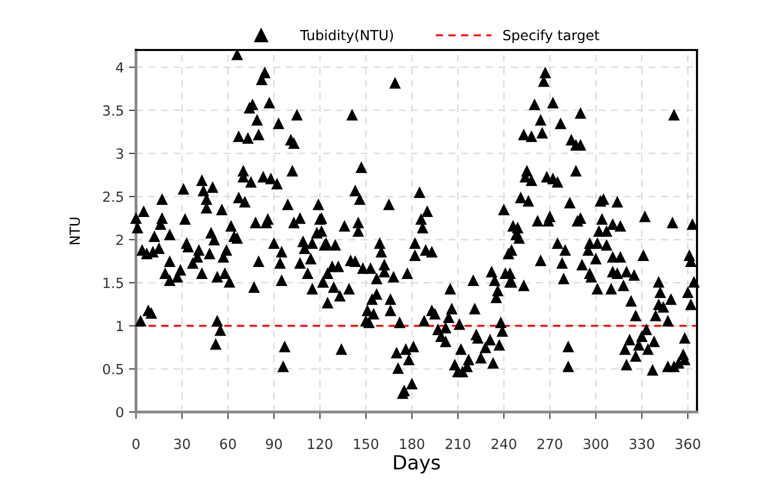 The image size is (763, 495). What do you see at coordinates (113, 196) in the screenshot?
I see `y-tick-label: 2.5` at bounding box center [113, 196].